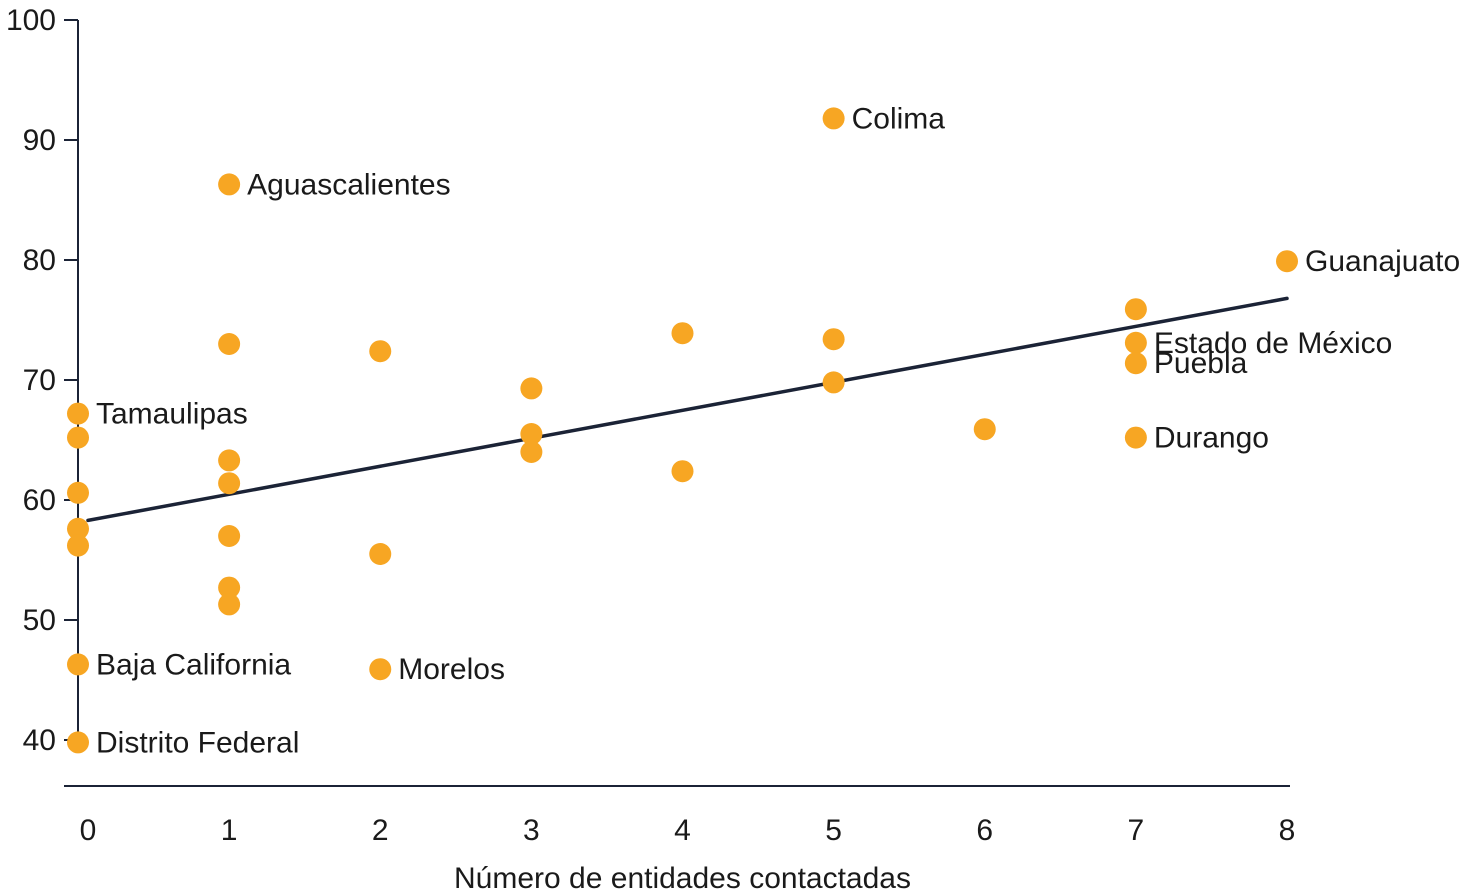 This screenshot has width=1461, height=894. What do you see at coordinates (531, 830) in the screenshot?
I see `x-tick-label: 3` at bounding box center [531, 830].